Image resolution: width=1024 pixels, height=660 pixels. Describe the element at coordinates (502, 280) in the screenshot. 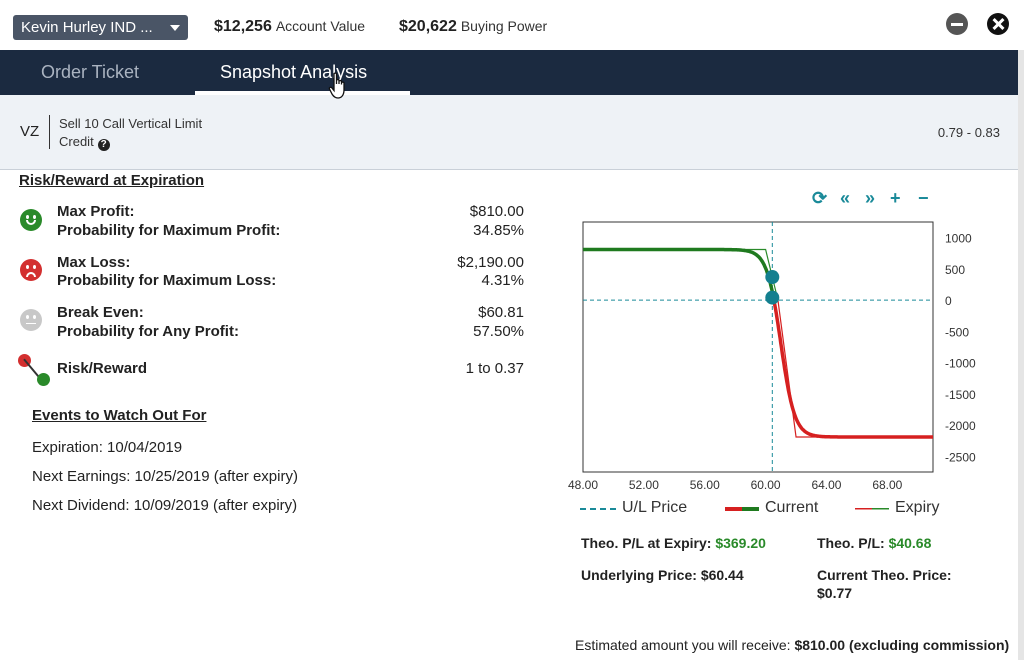

I see `prob-max-loss-value: 4.31%` at that location.